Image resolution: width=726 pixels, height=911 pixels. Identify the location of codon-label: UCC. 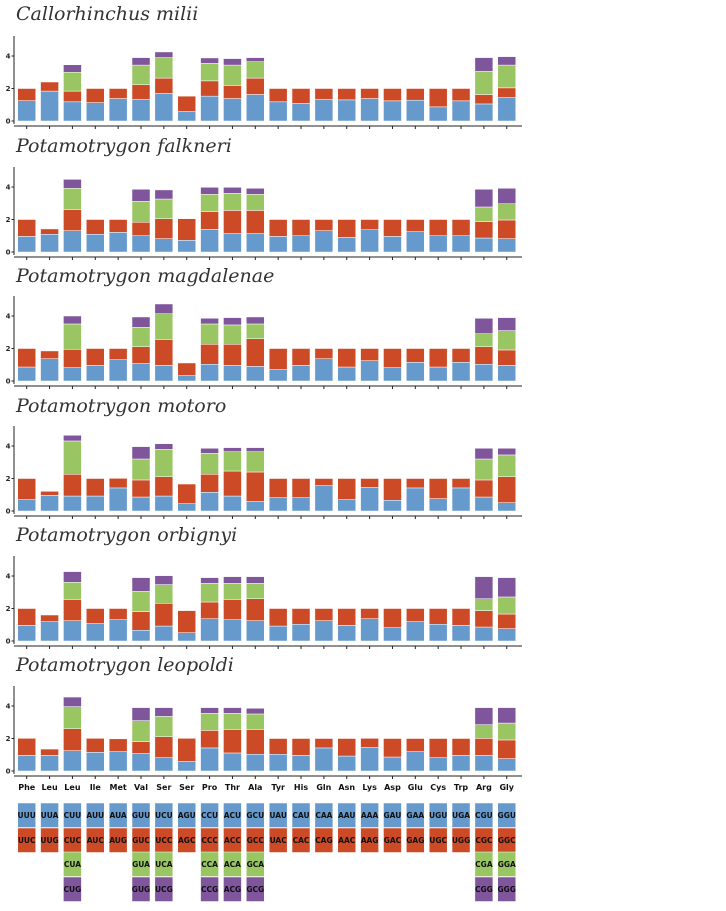
(164, 840).